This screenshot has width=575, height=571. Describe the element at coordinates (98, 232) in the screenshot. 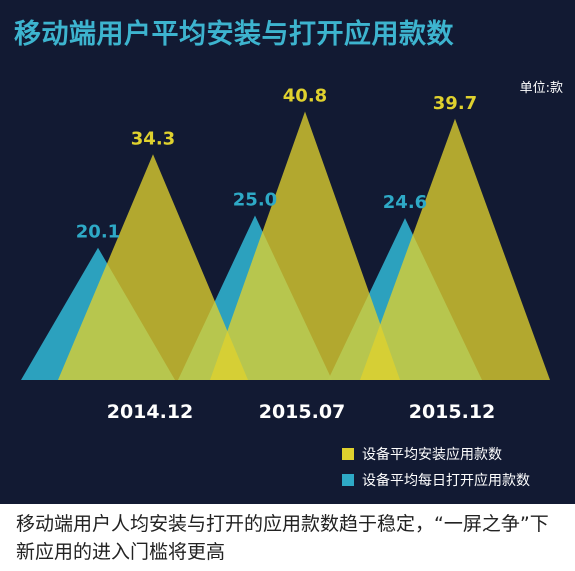

I see `open-value-label-0: 20.1` at that location.